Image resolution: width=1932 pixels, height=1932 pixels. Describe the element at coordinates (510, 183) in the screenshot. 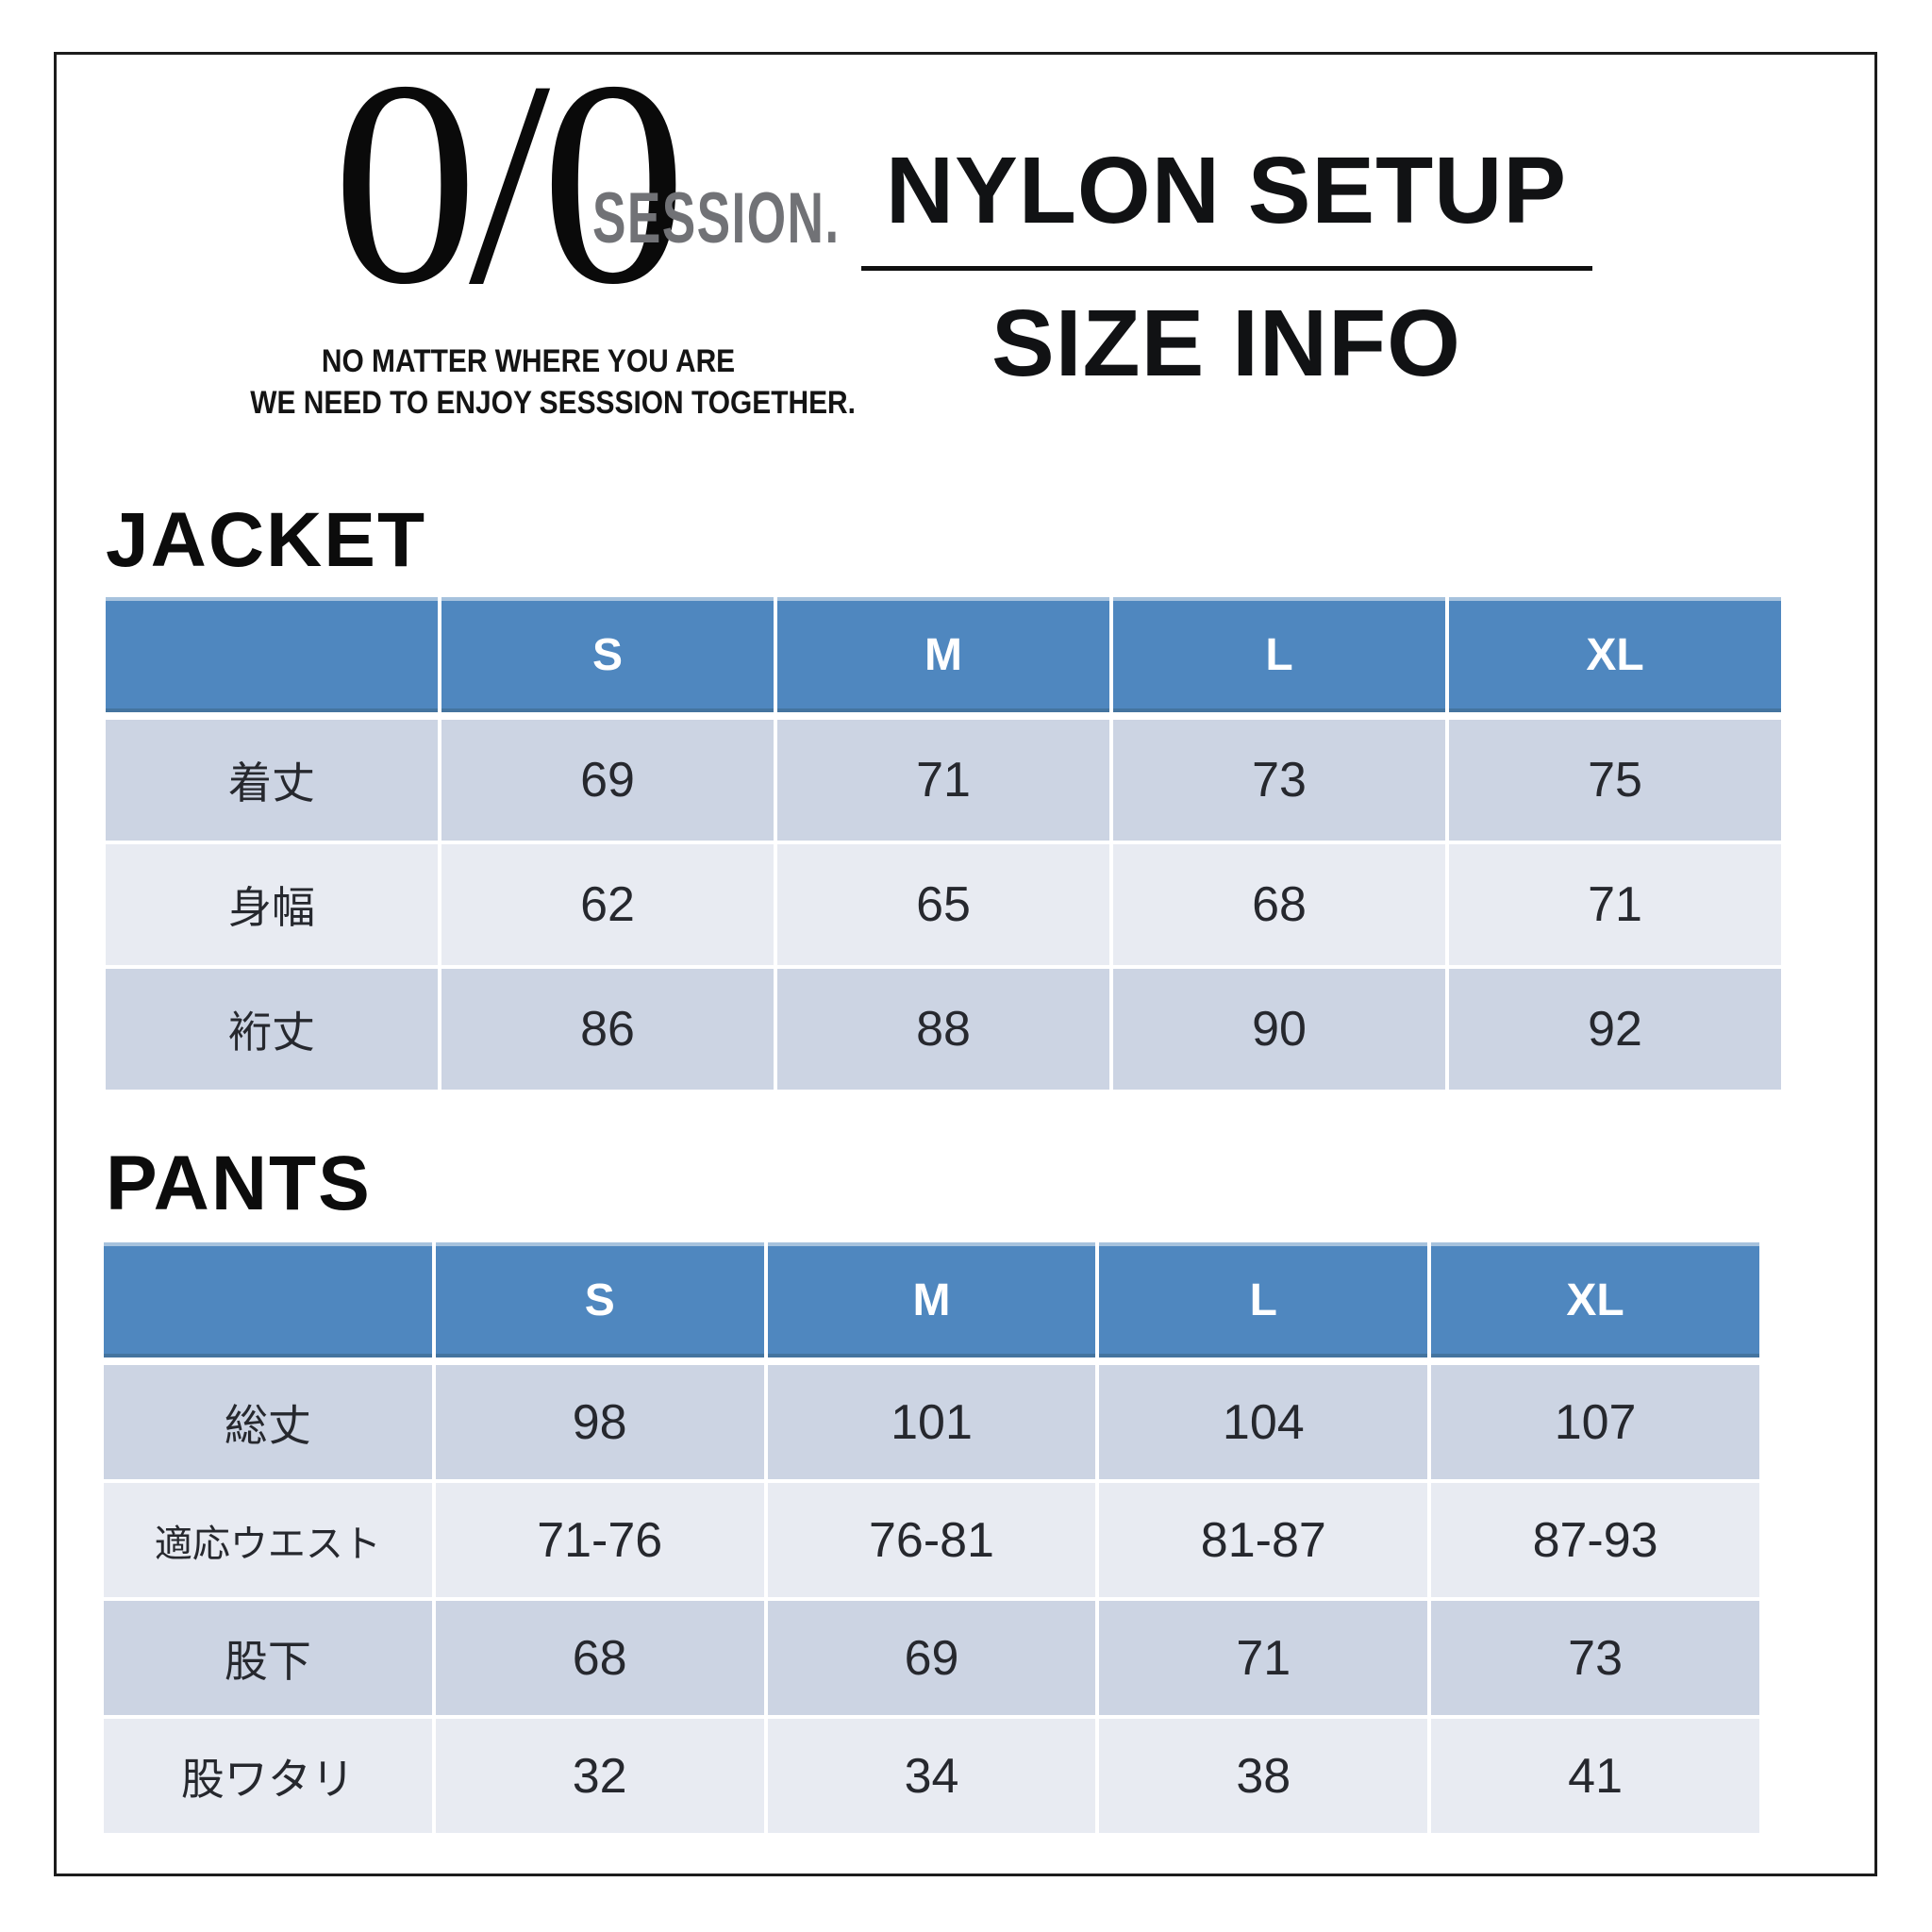

I see `brand-logo-zeros: 0/0` at that location.